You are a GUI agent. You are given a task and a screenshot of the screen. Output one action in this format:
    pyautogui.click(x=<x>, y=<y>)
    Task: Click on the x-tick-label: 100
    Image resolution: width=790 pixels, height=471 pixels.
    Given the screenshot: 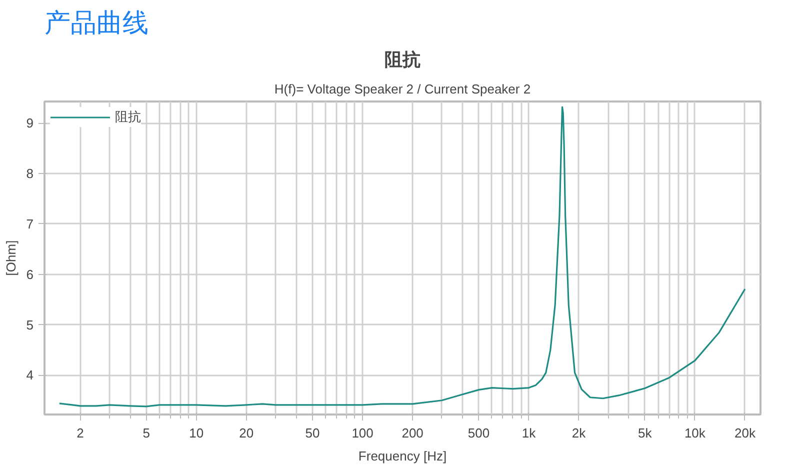 What is the action you would take?
    pyautogui.click(x=363, y=433)
    